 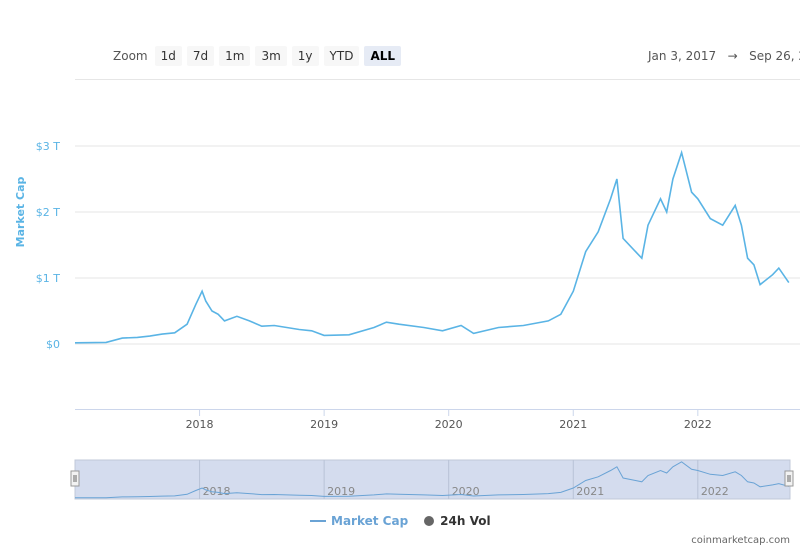 I want to click on legend-market-cap-label: Market Cap, so click(x=370, y=521).